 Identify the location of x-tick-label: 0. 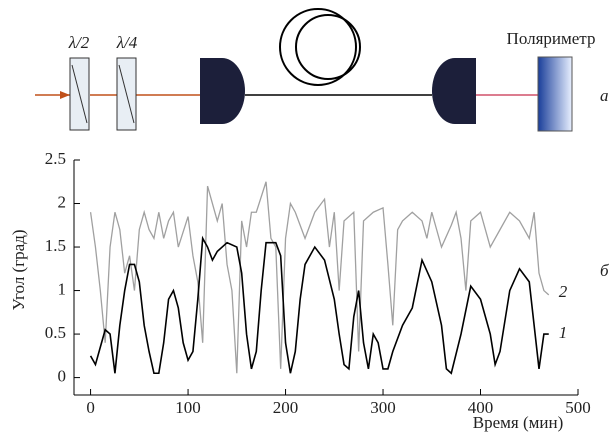
(90, 407).